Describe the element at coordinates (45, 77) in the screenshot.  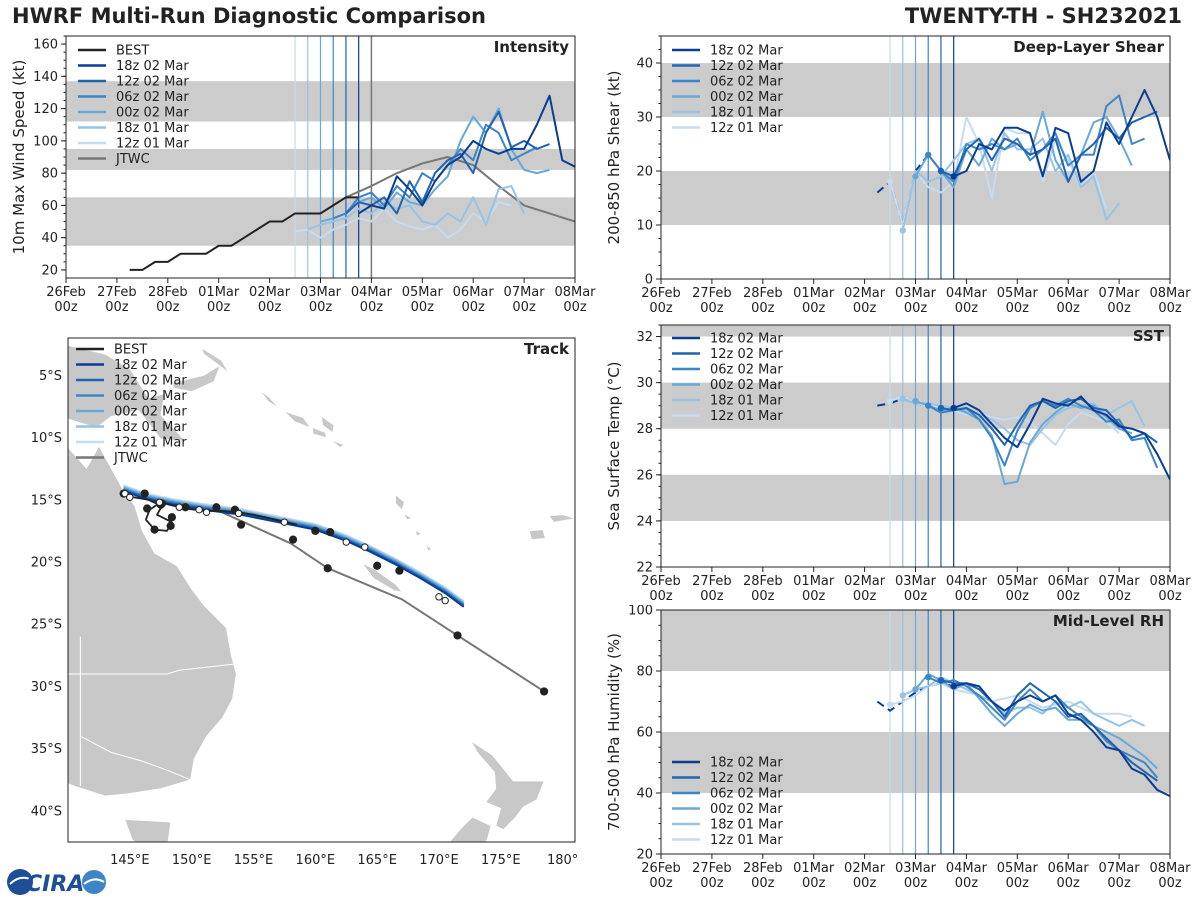
I see `y-tick-label: 140` at that location.